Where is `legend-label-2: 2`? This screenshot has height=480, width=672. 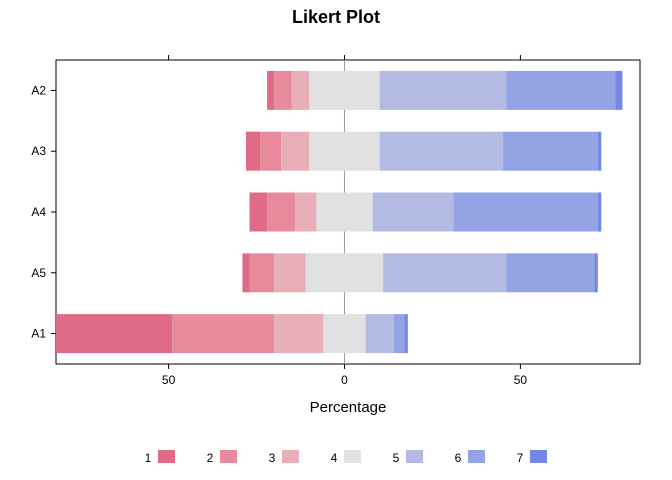 legend-label-2: 2 is located at coordinates (210, 458).